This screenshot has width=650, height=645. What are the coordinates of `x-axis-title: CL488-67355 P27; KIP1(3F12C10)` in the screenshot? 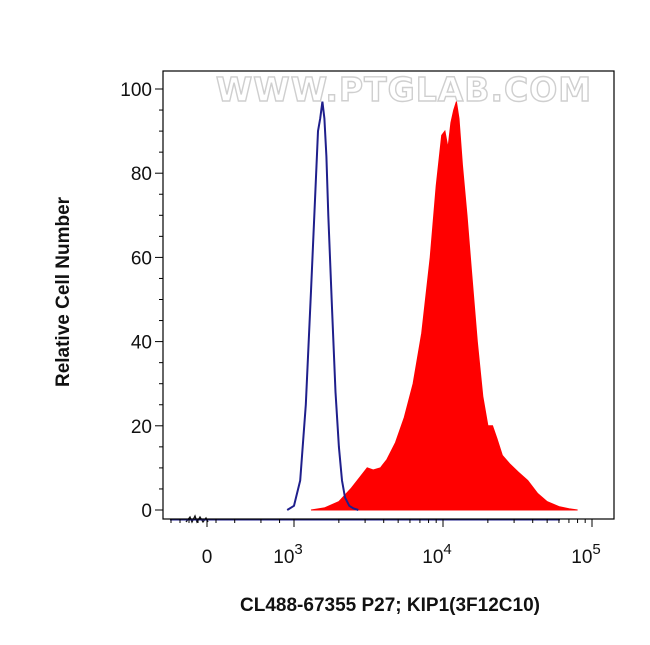 It's located at (390, 605).